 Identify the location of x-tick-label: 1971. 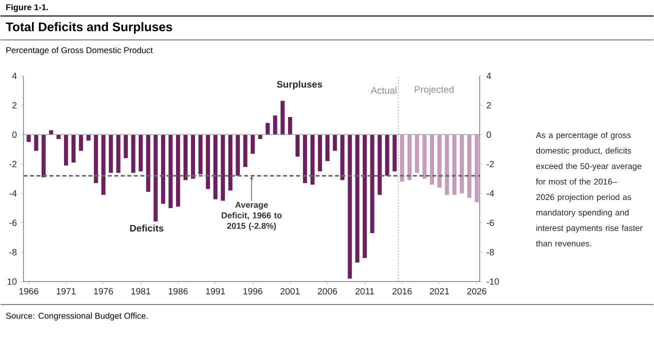
(66, 291).